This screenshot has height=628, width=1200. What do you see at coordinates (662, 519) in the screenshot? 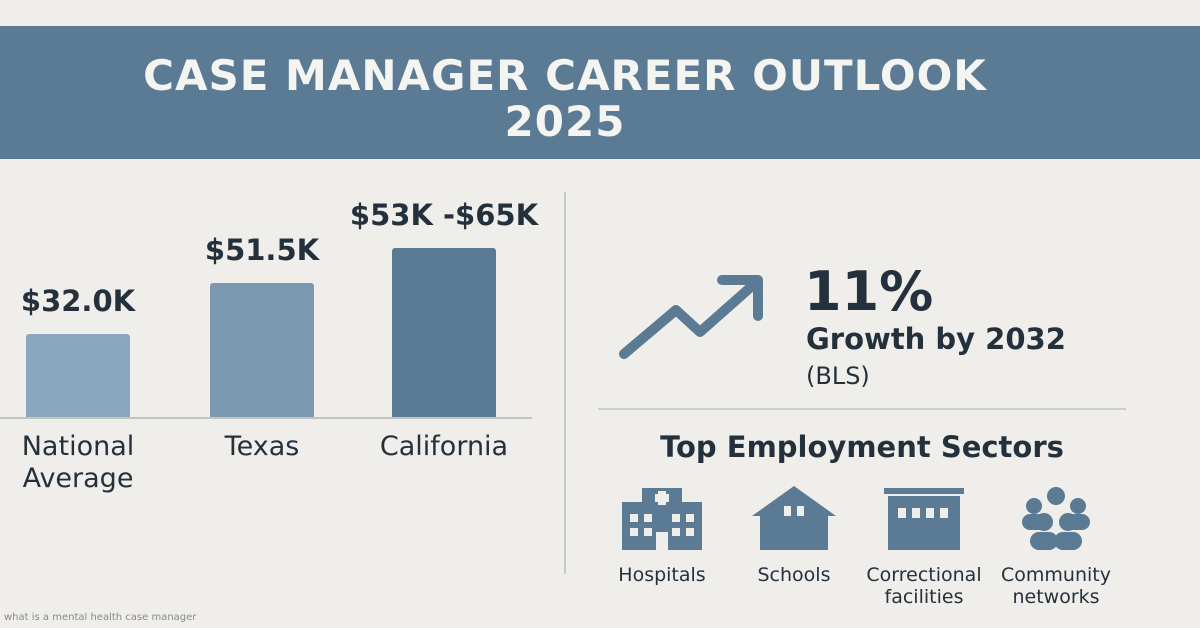
I see `hospital-icon` at bounding box center [662, 519].